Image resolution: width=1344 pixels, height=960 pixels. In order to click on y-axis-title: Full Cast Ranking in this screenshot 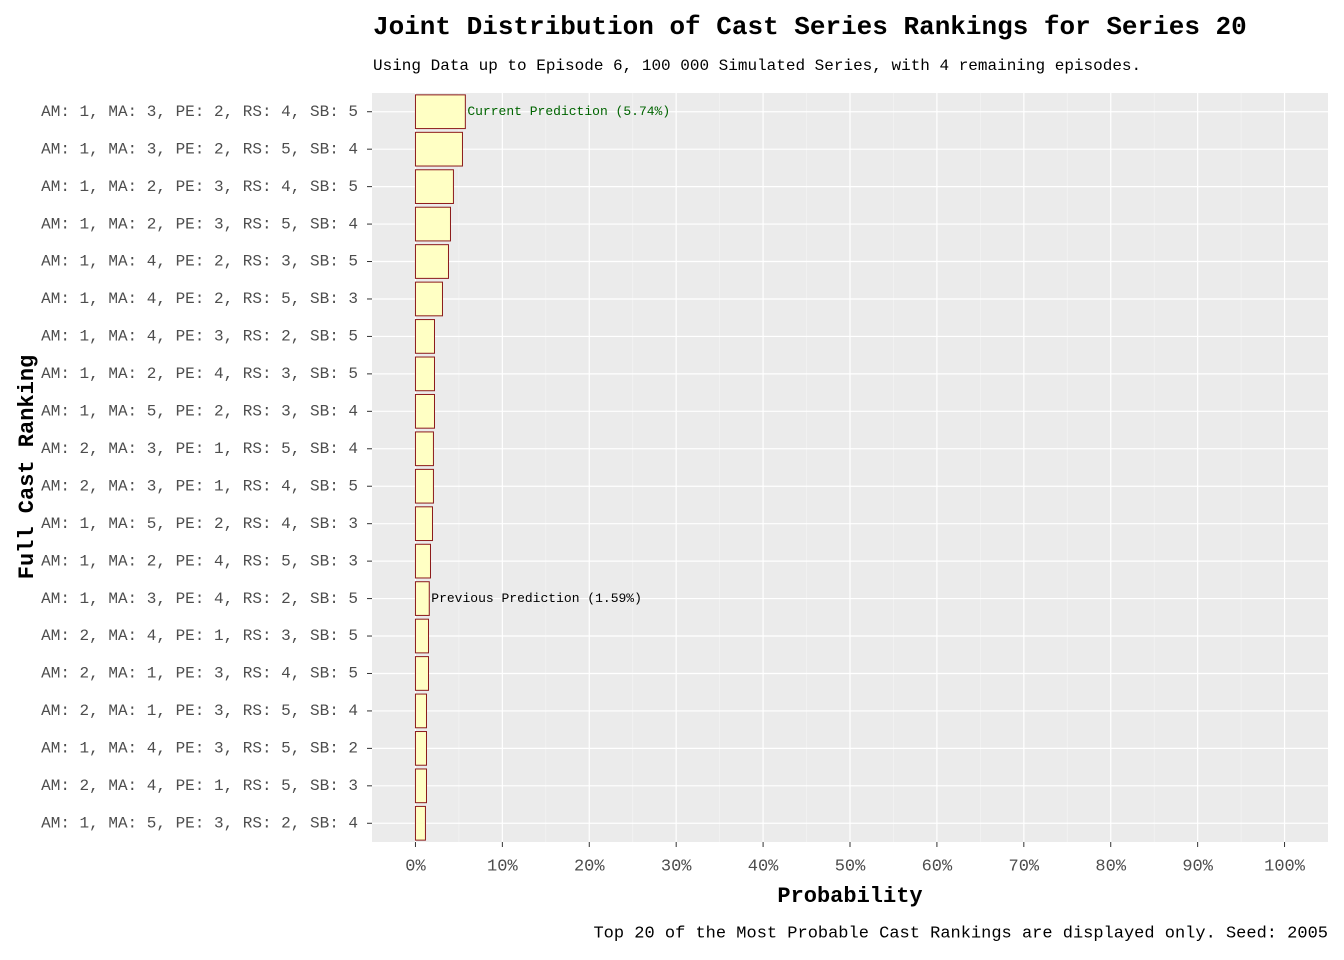, I will do `click(27, 467)`.